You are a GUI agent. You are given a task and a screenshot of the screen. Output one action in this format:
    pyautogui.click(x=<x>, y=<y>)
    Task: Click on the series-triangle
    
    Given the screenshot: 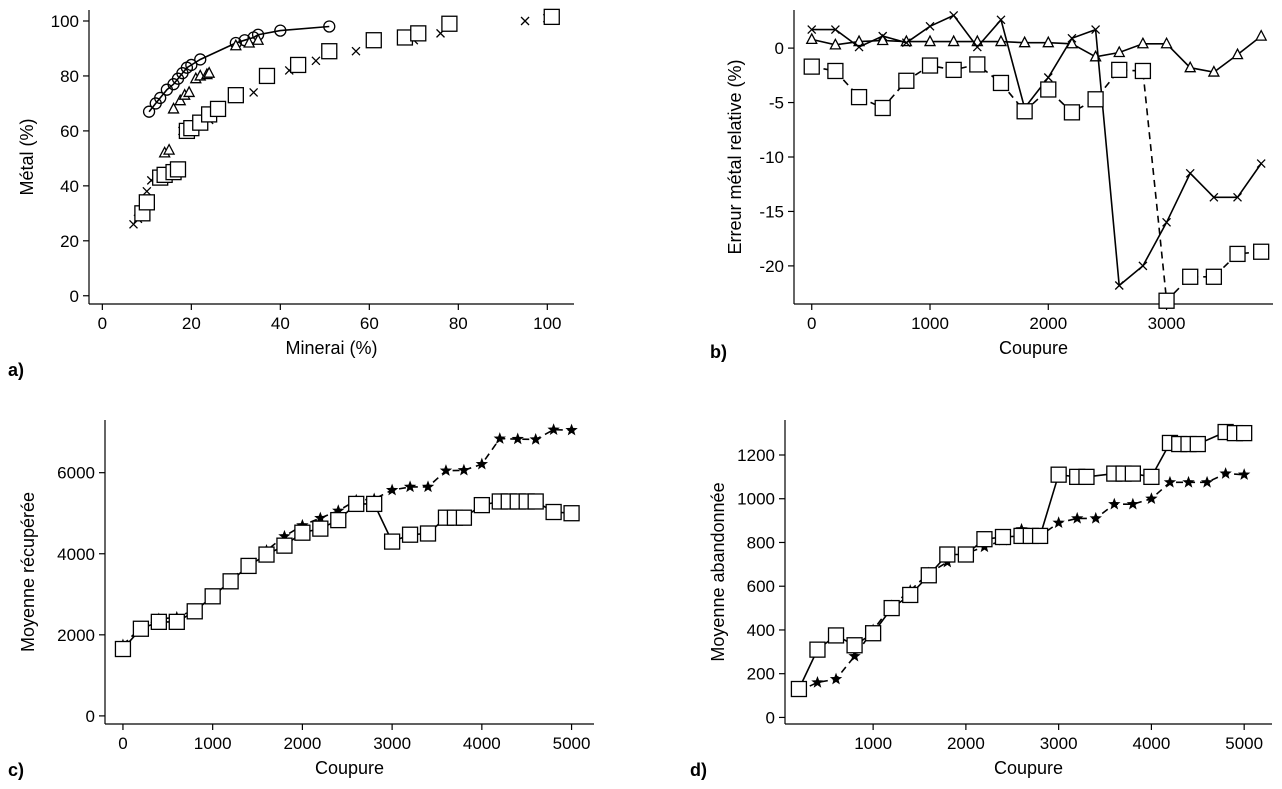 What is the action you would take?
    pyautogui.click(x=211, y=95)
    